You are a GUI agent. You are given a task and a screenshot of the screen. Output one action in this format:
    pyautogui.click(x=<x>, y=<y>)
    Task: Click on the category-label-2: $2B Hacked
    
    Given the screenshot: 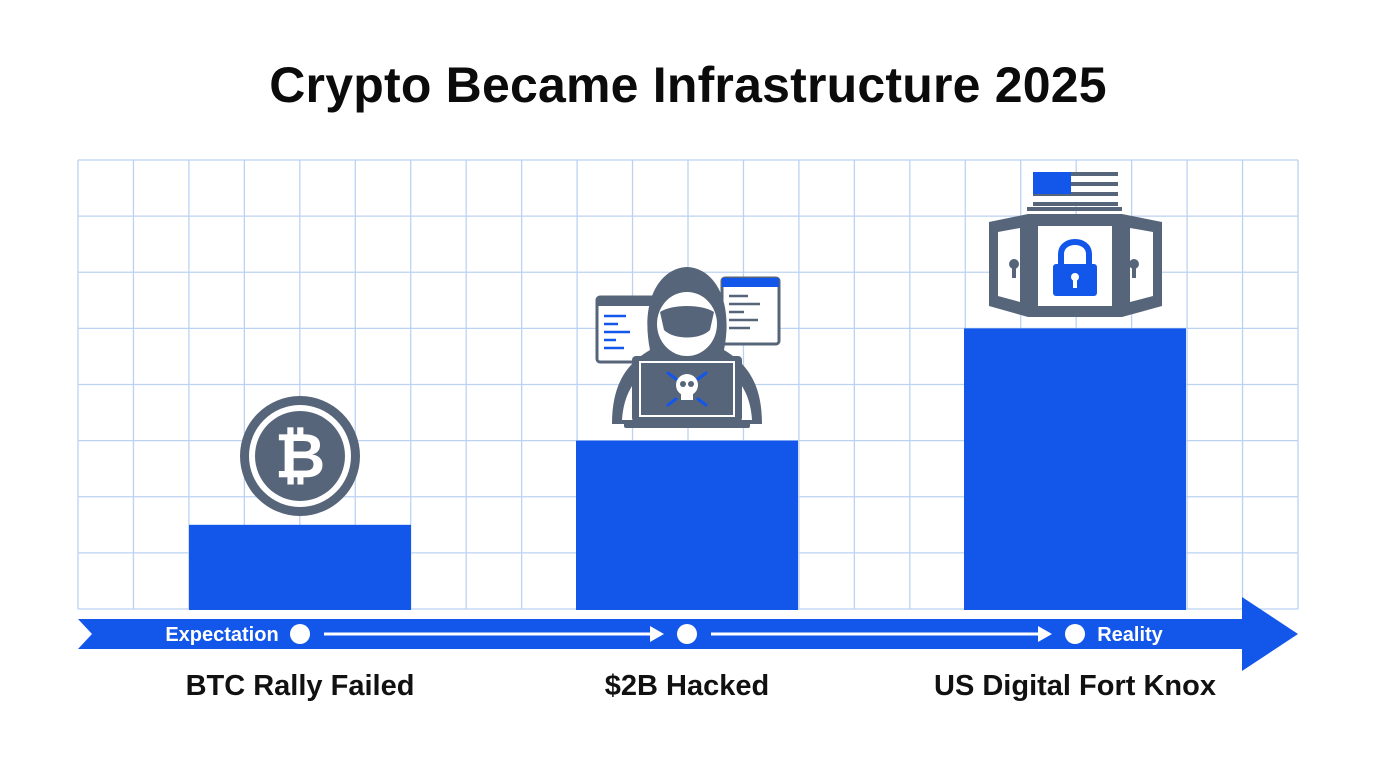 What is the action you would take?
    pyautogui.click(x=687, y=686)
    